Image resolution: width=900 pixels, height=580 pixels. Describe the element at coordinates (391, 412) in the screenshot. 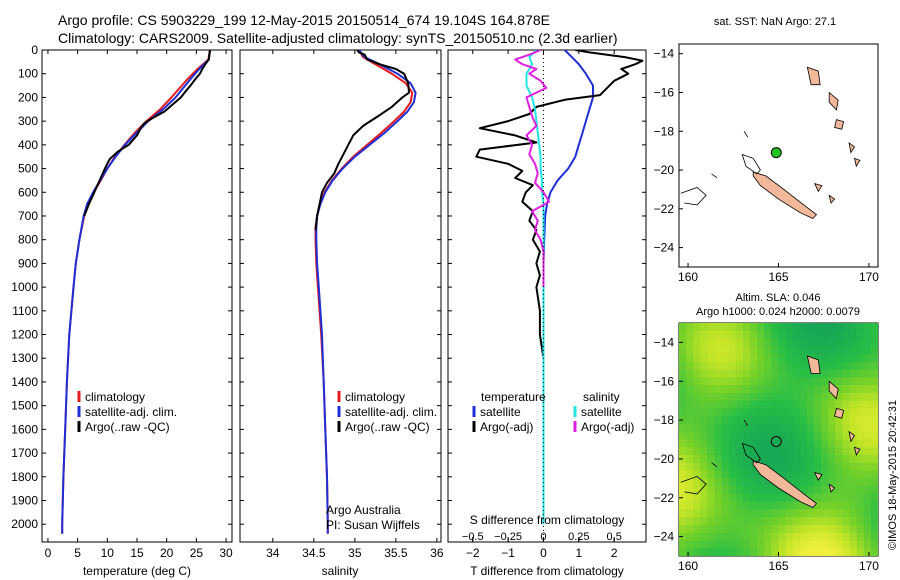

I see `salinity-legend-label: satellite-adj. clim.` at that location.